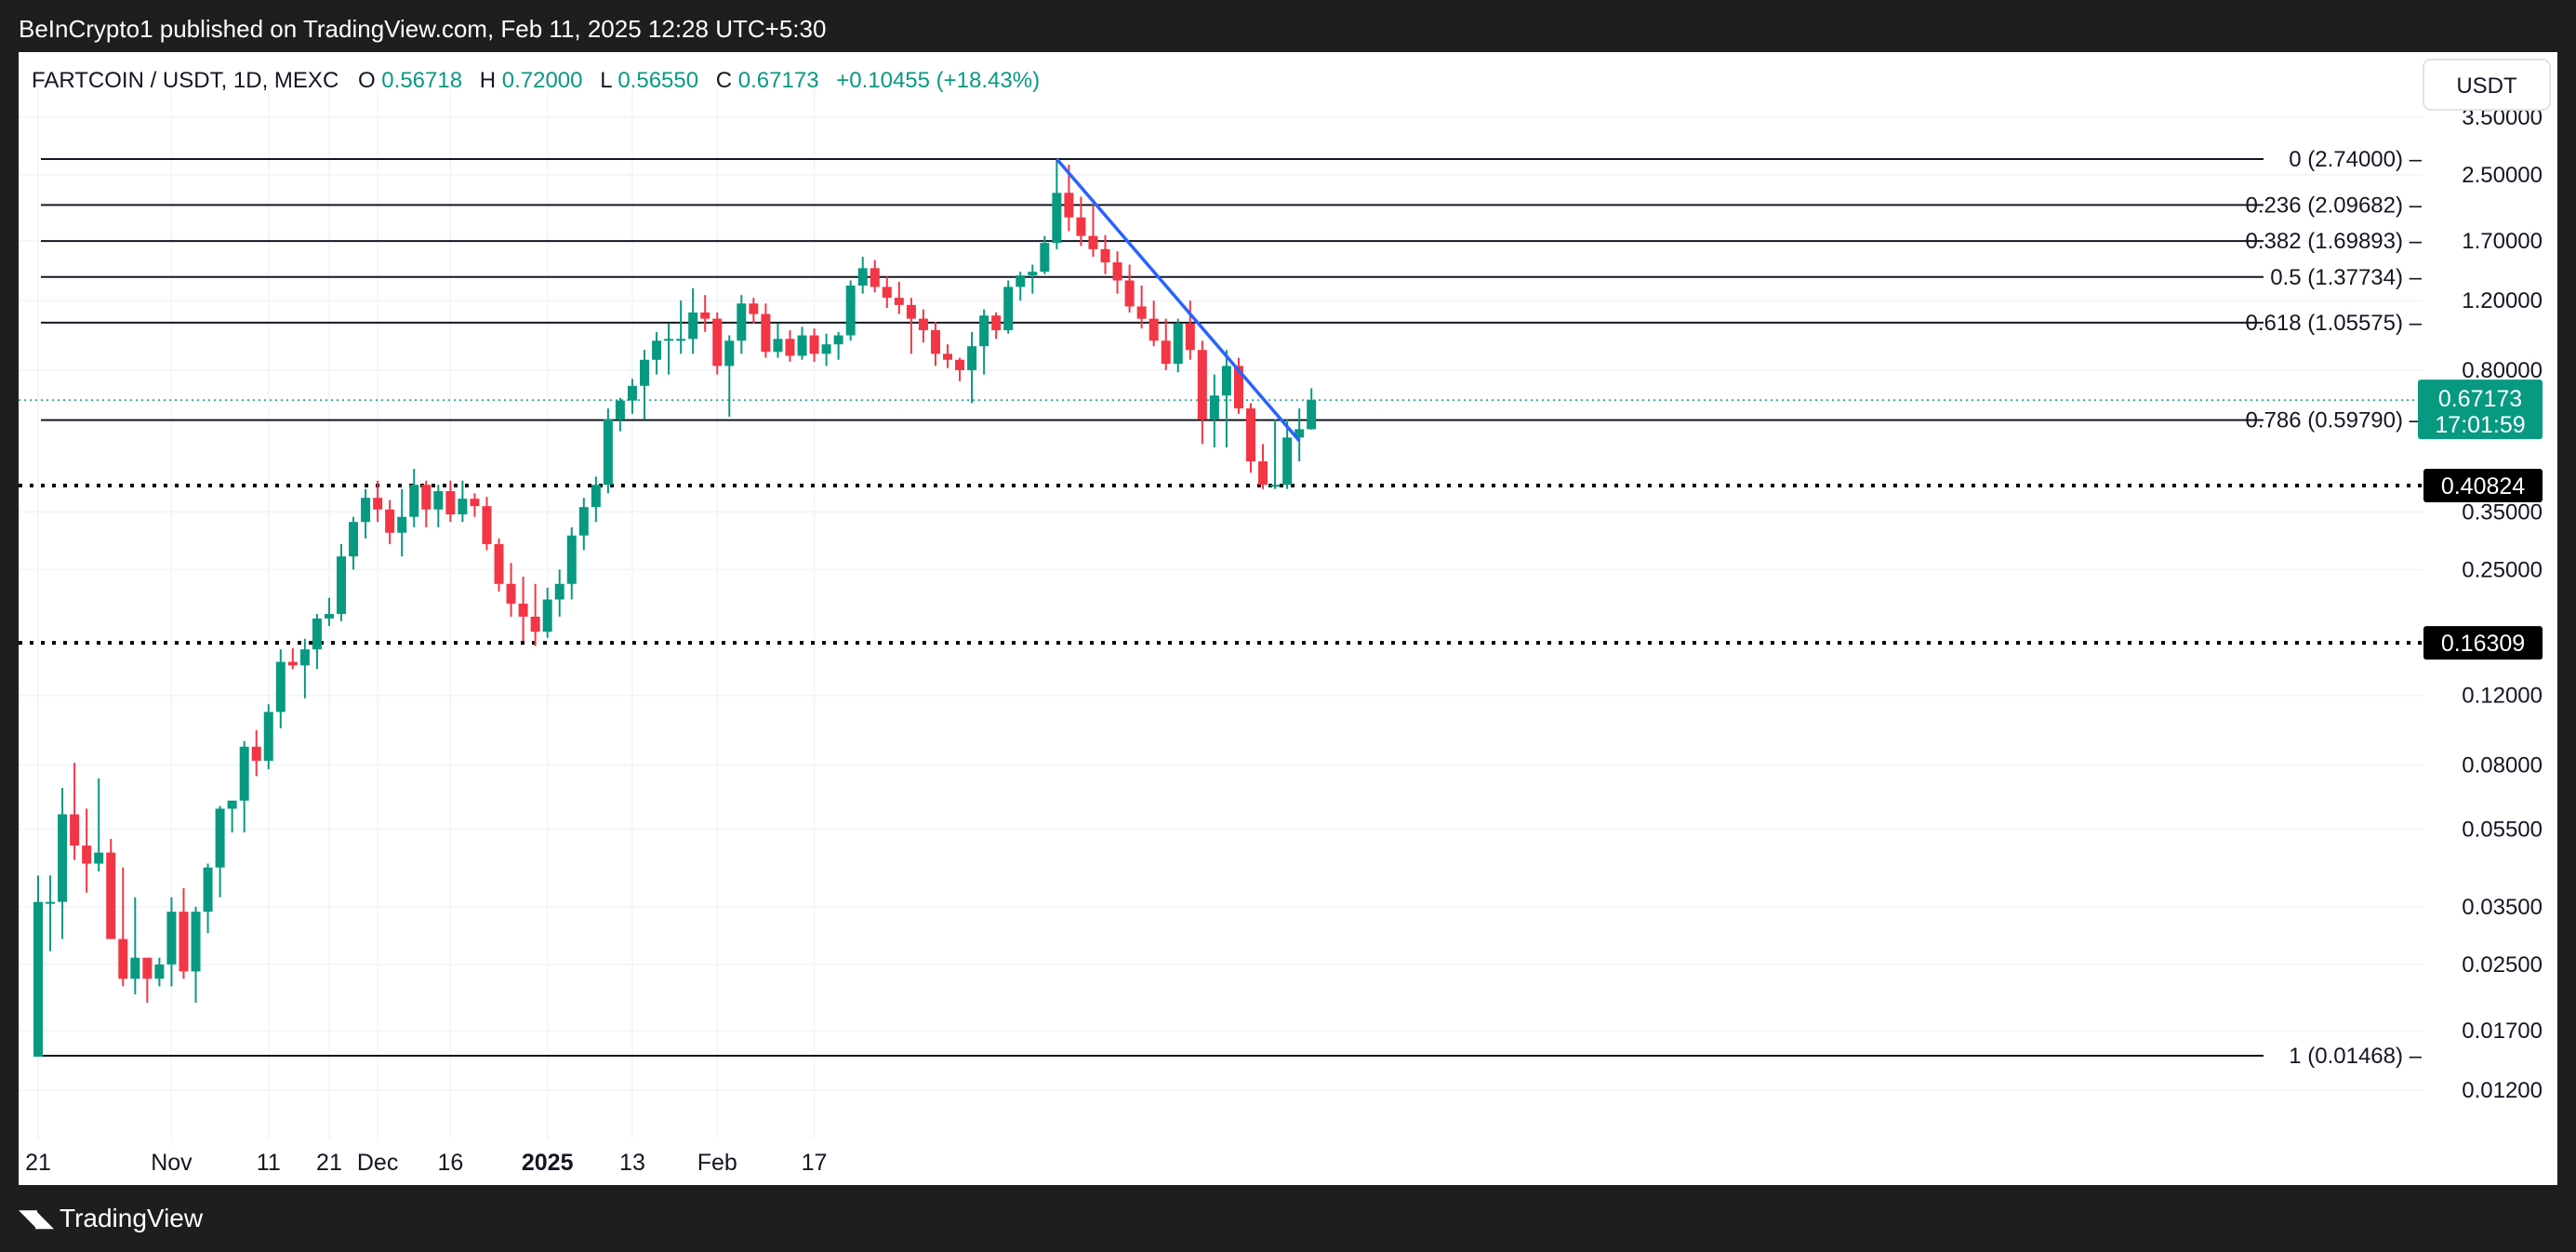 The height and width of the screenshot is (1252, 2576). I want to click on descending-trendline, so click(1178, 299).